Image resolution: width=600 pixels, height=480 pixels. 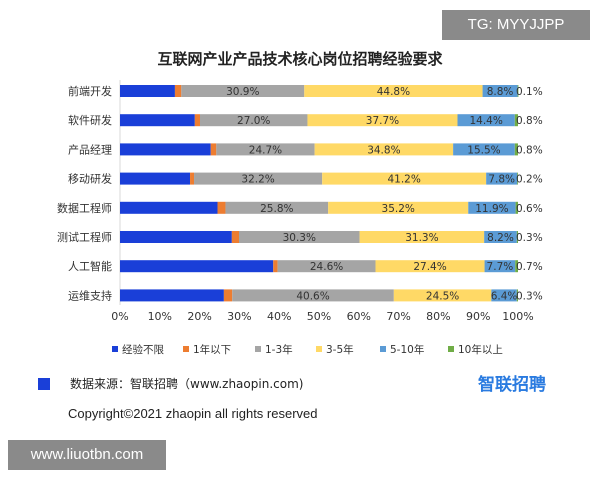 I want to click on data-label: 44.8%, so click(x=393, y=92).